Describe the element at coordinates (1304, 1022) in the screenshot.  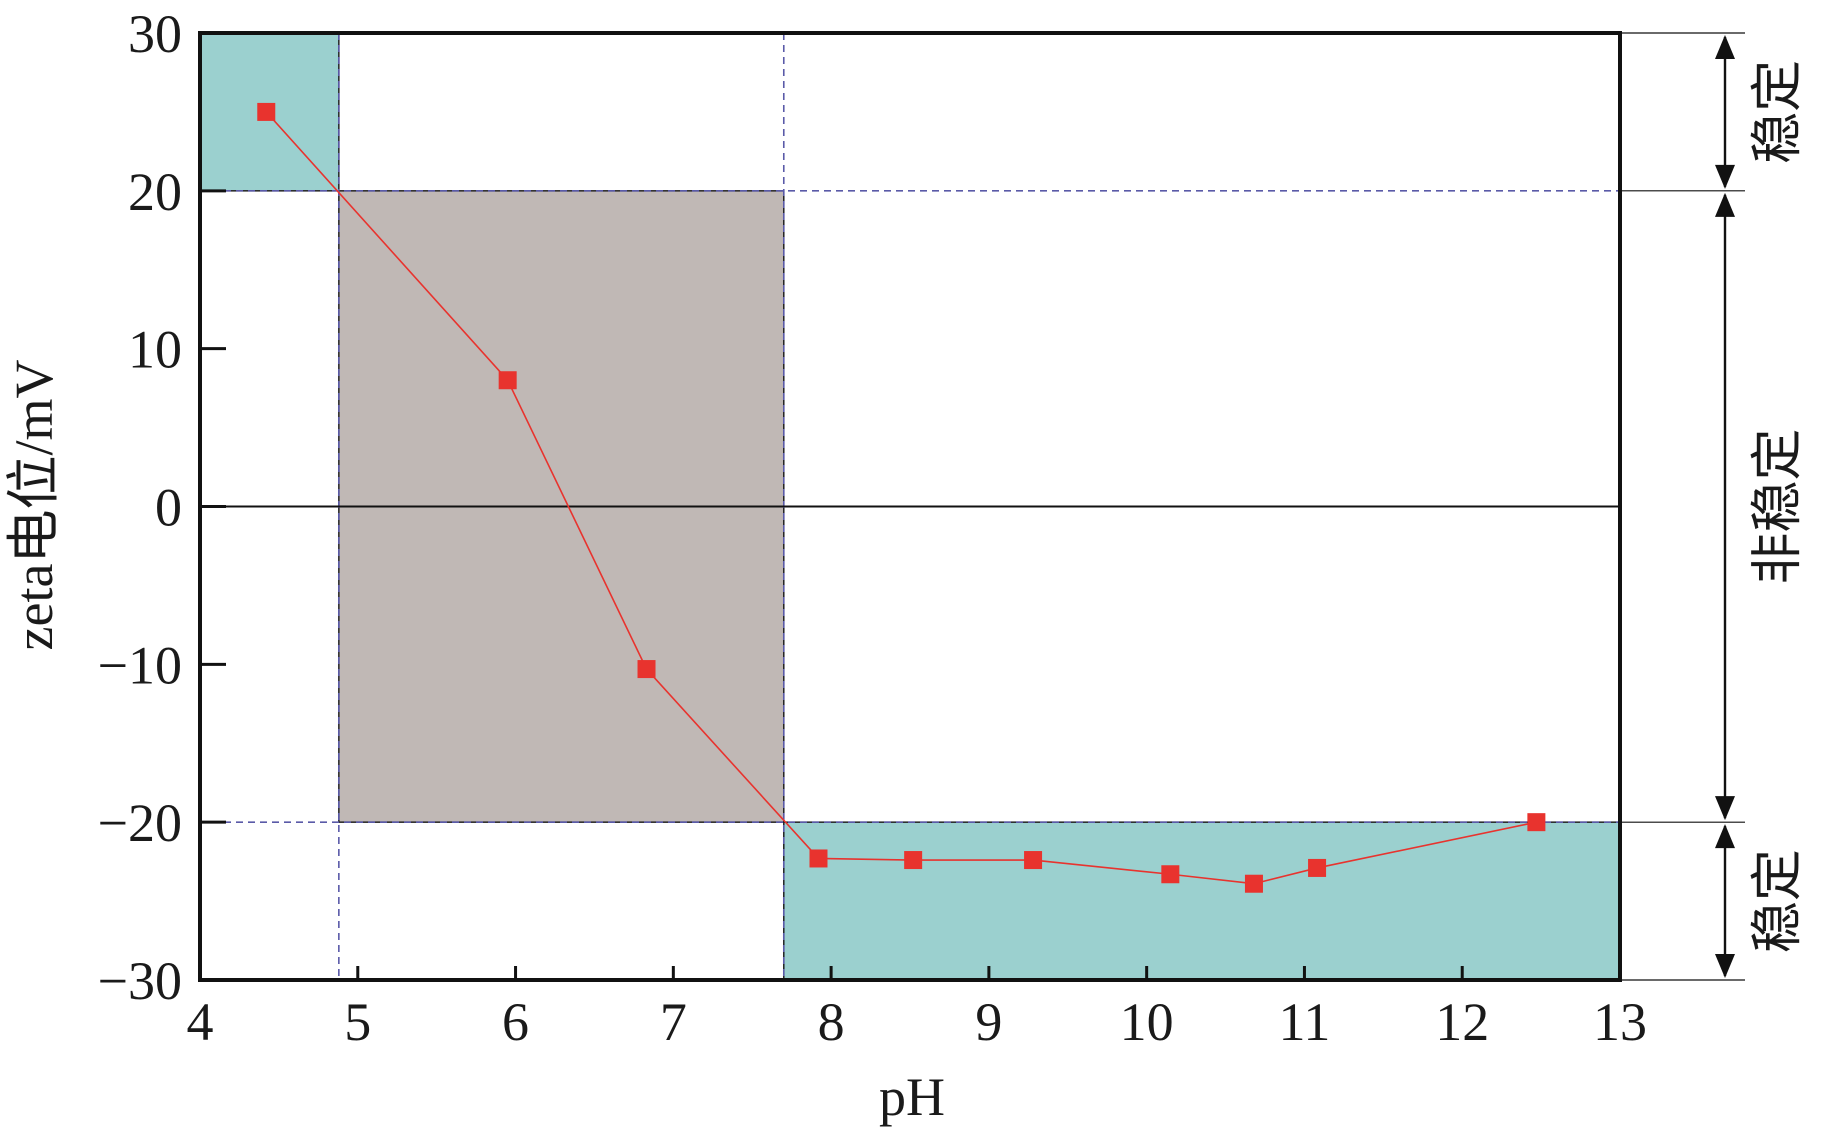
I see `x-tick-label-11: 11` at that location.